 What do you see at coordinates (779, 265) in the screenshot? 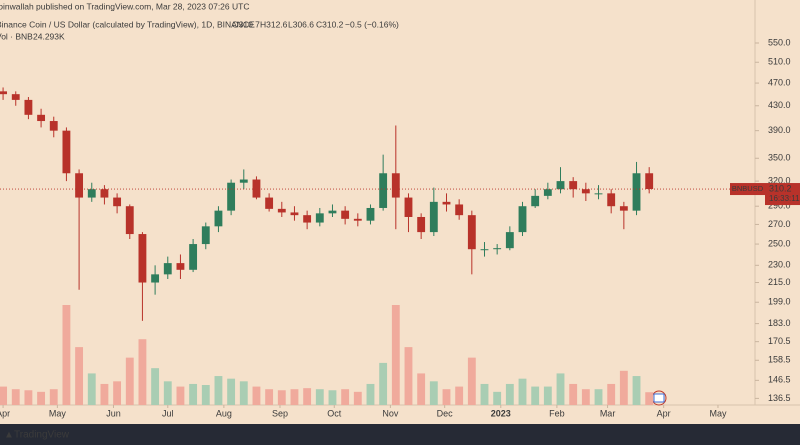
I see `y-tick-label: 230.0` at bounding box center [779, 265].